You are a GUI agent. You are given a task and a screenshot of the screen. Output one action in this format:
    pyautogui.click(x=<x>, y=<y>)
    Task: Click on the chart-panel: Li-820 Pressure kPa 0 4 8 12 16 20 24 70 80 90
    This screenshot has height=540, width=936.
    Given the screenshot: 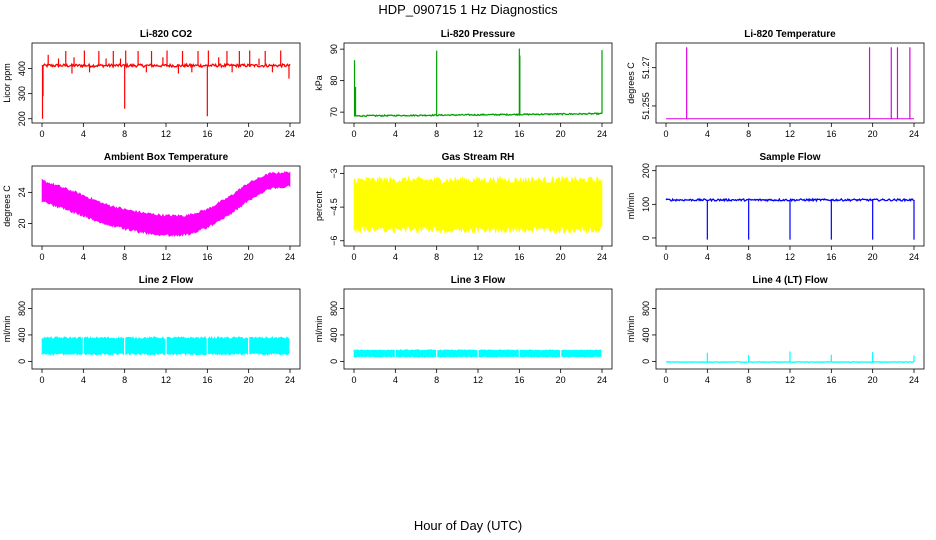 What is the action you would take?
    pyautogui.click(x=463, y=84)
    